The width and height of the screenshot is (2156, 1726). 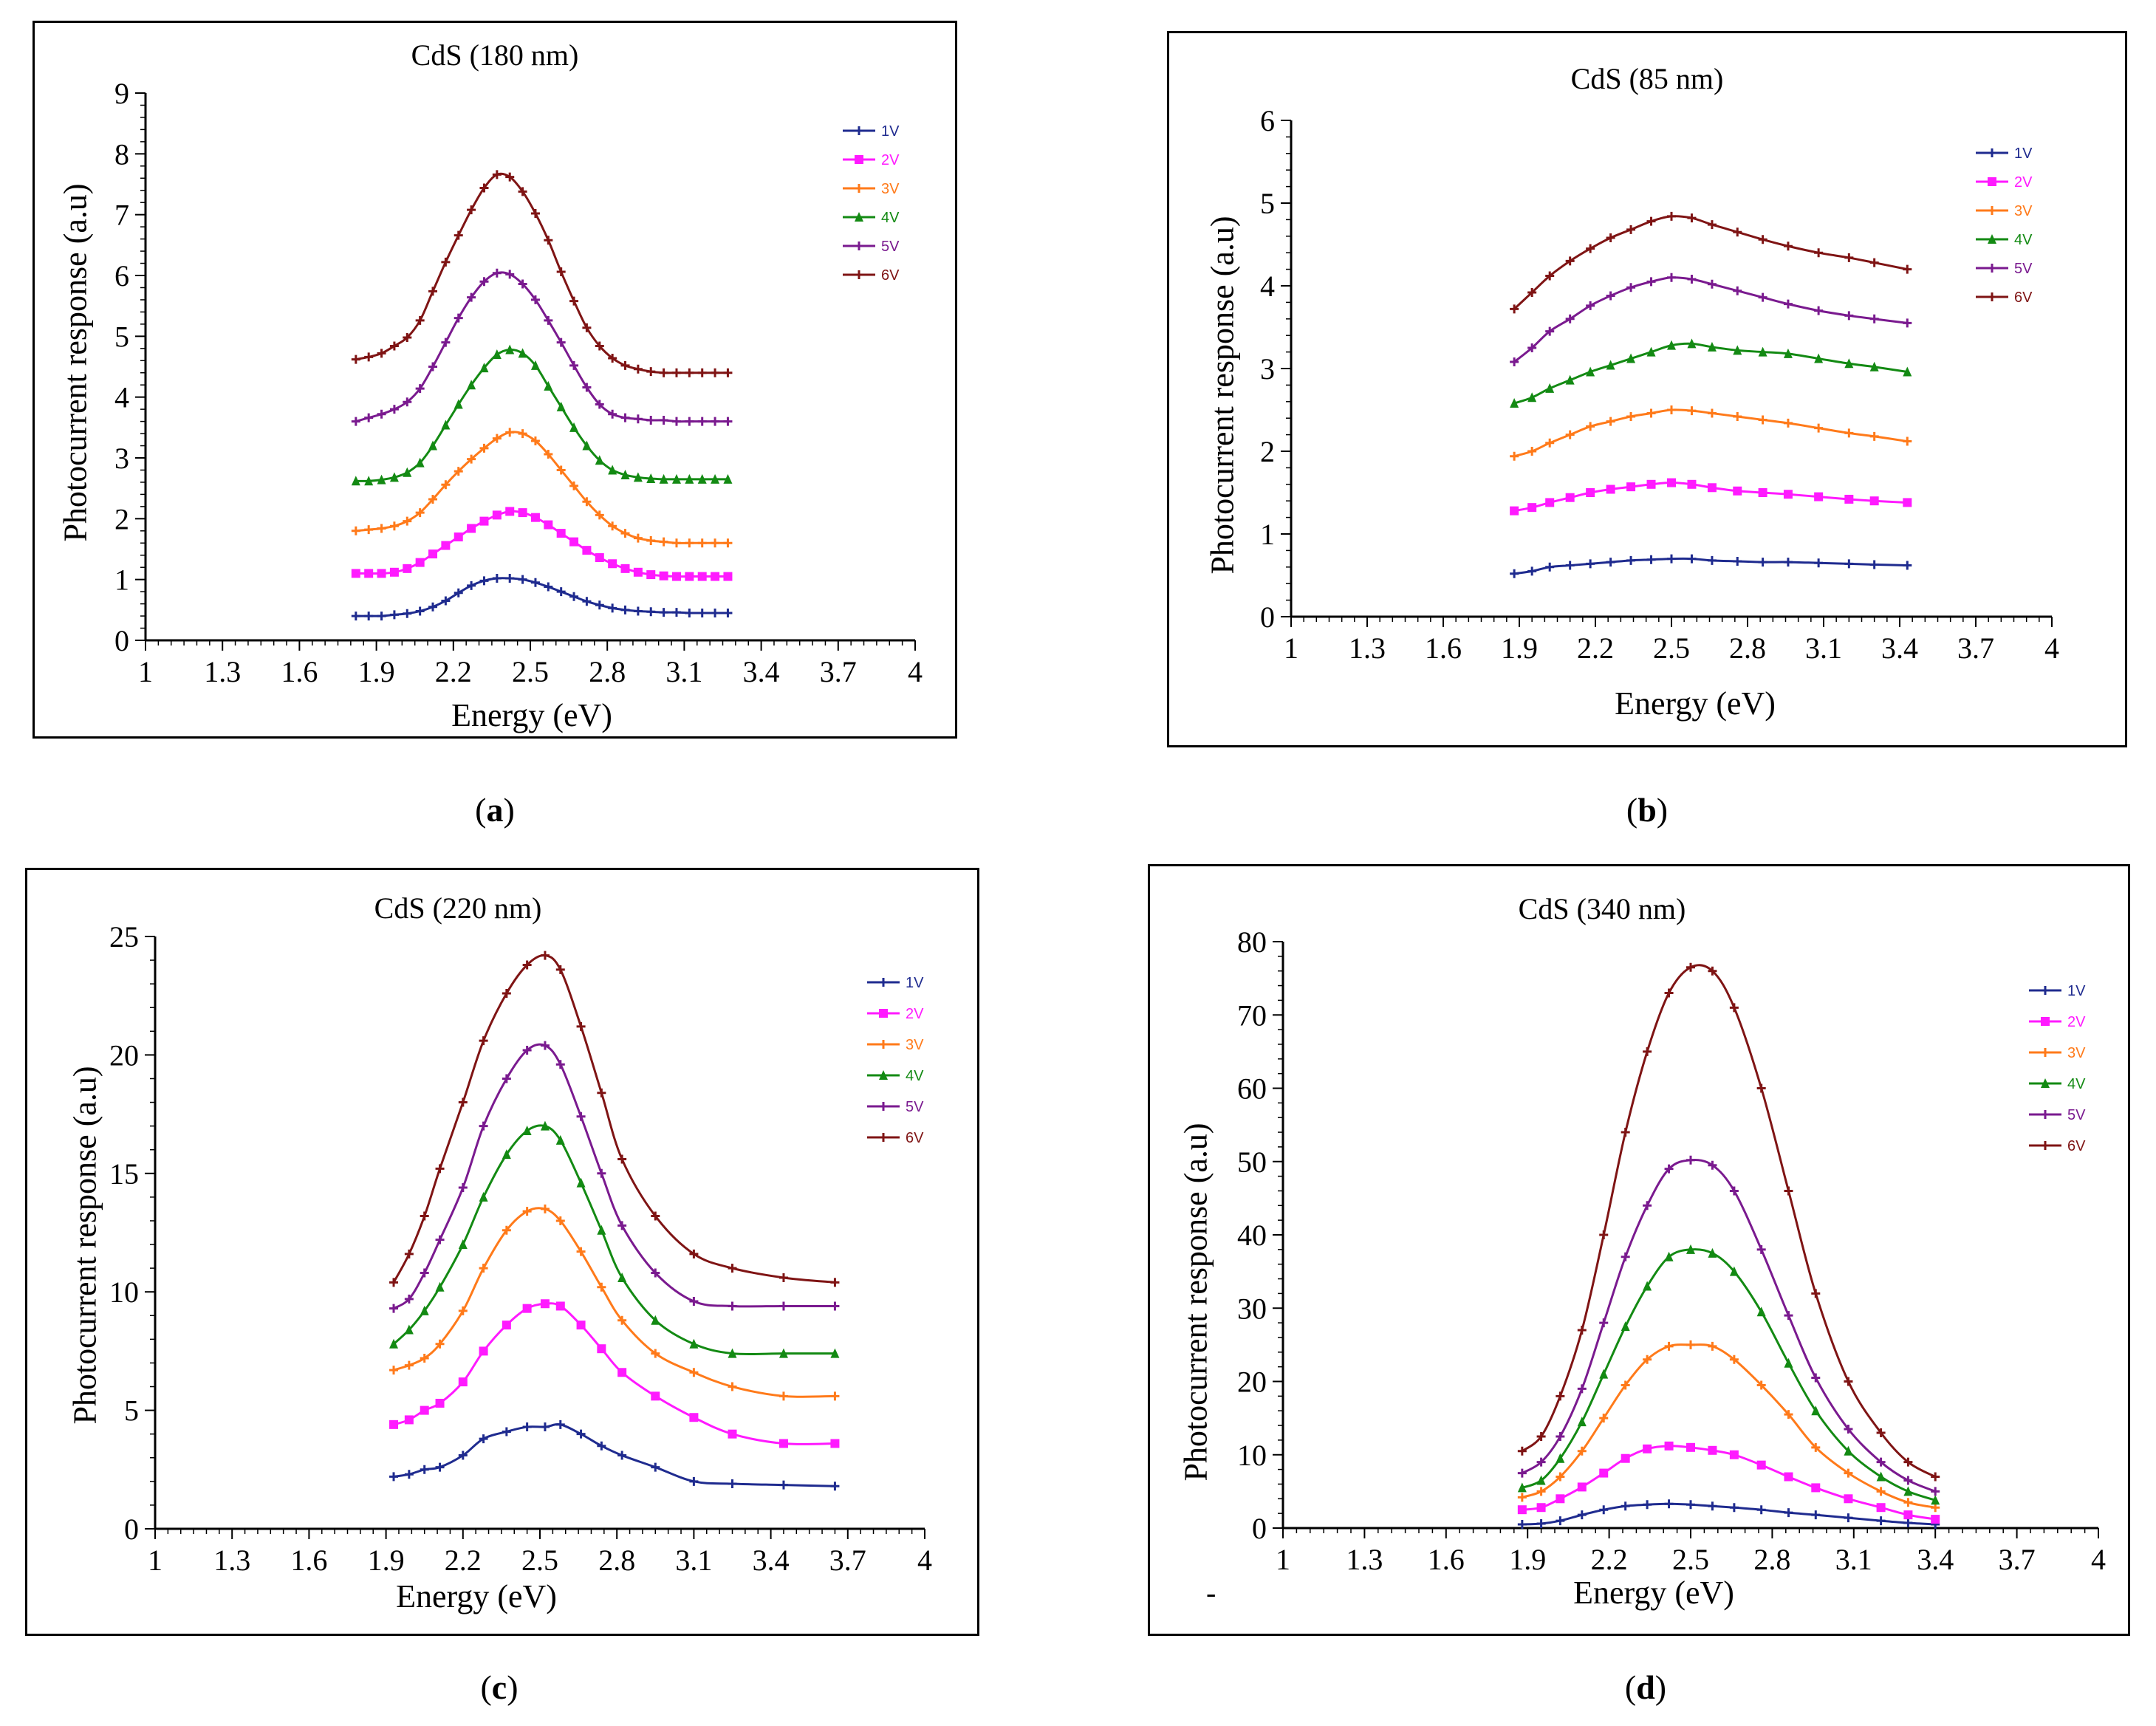 What do you see at coordinates (495, 55) in the screenshot?
I see `chart-title: CdS (180 nm)` at bounding box center [495, 55].